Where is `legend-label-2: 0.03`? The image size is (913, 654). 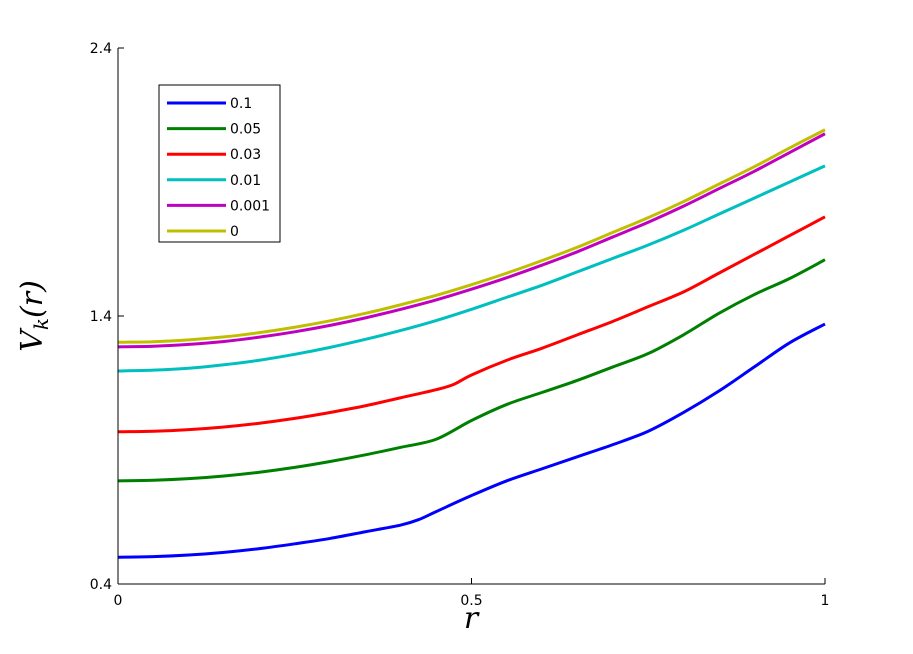
legend-label-2: 0.03 is located at coordinates (245, 155).